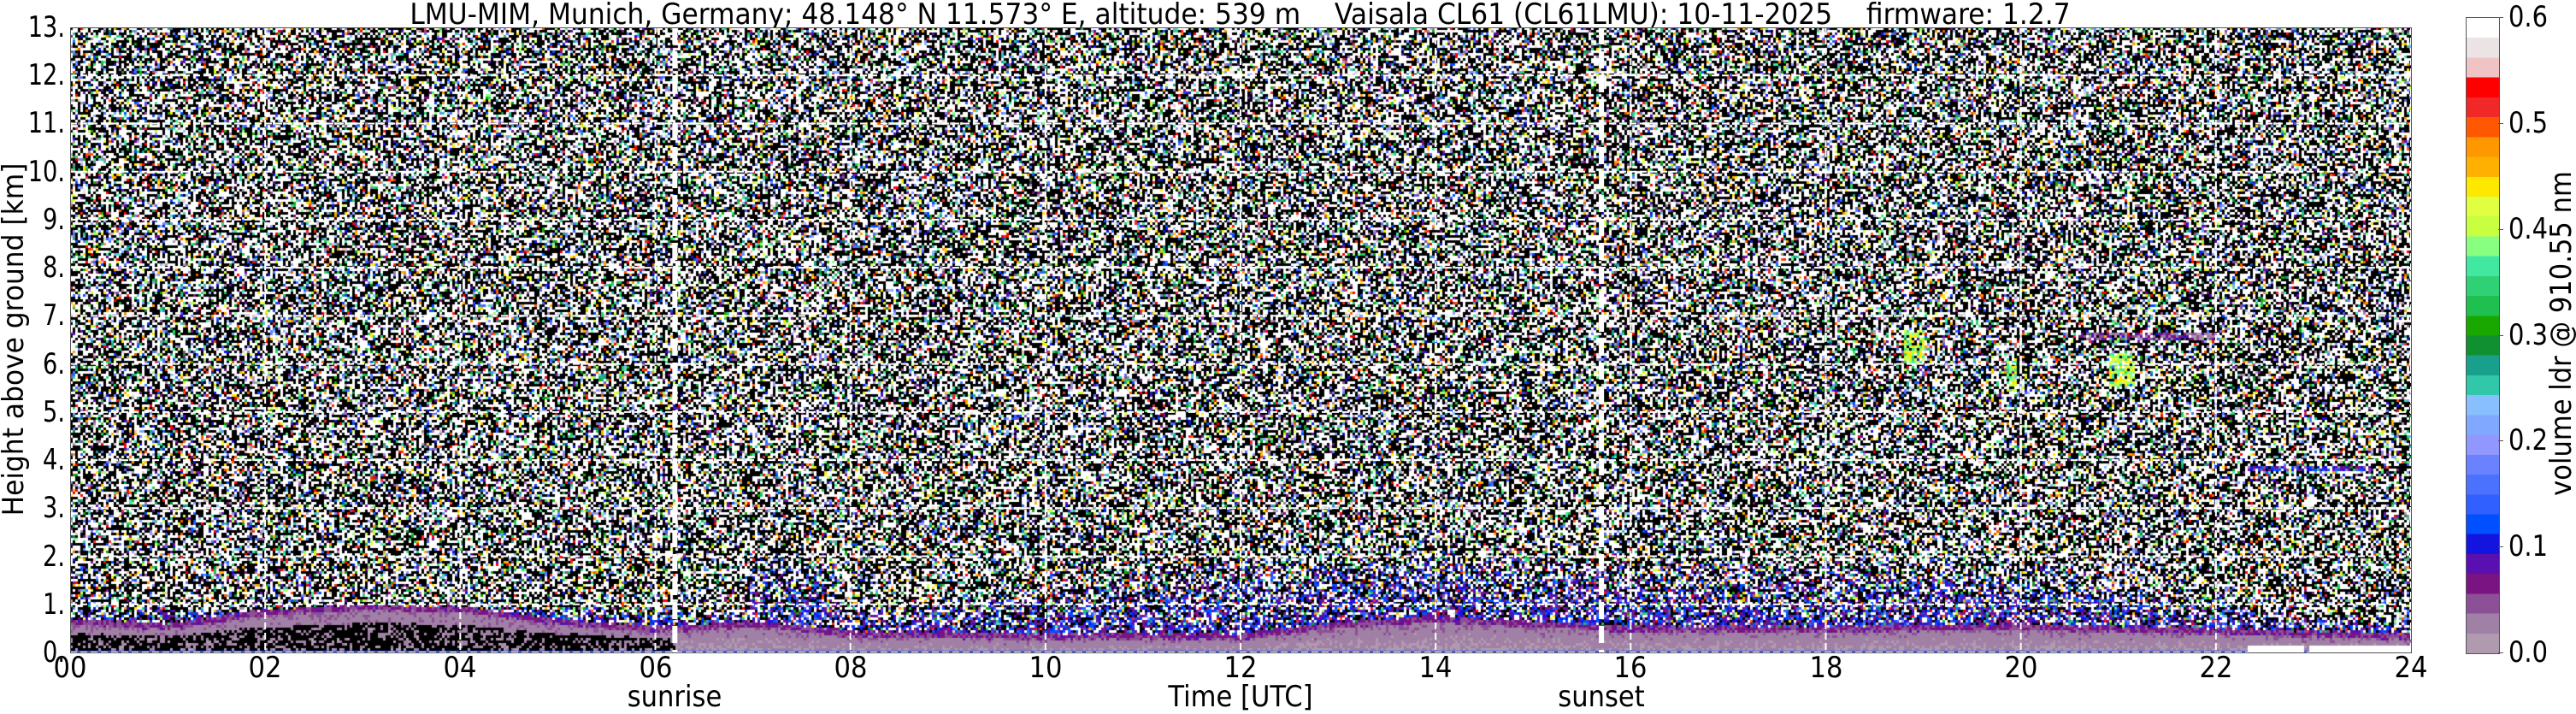 The image size is (2576, 714). I want to click on y-tick-label: 3., so click(54, 508).